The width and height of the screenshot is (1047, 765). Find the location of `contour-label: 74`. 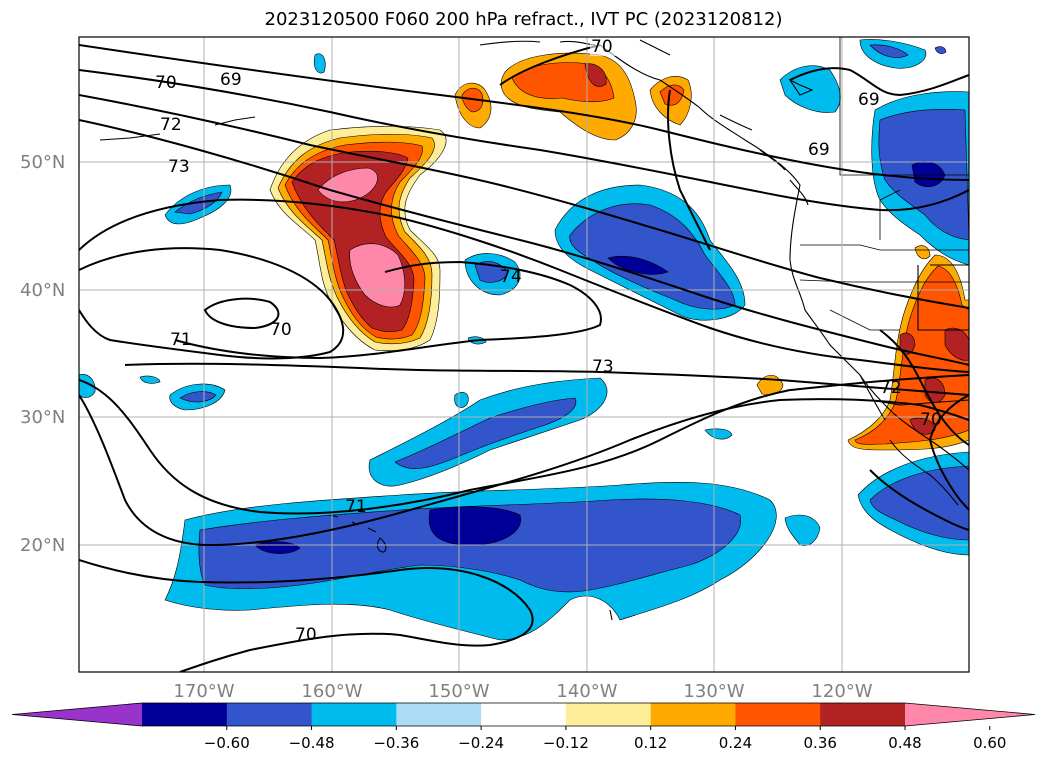

contour-label: 74 is located at coordinates (511, 277).